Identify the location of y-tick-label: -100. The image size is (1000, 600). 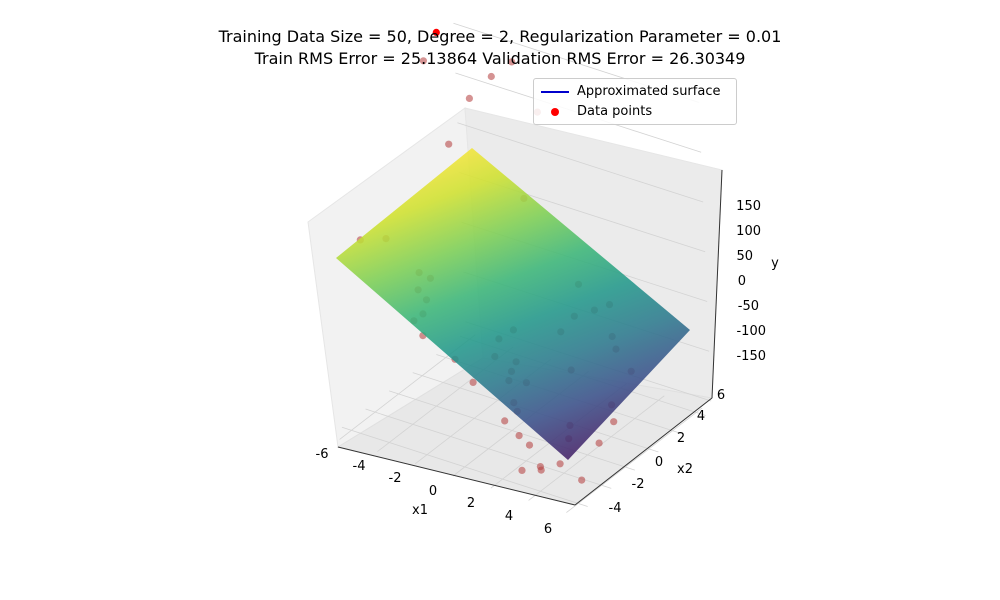
(751, 331).